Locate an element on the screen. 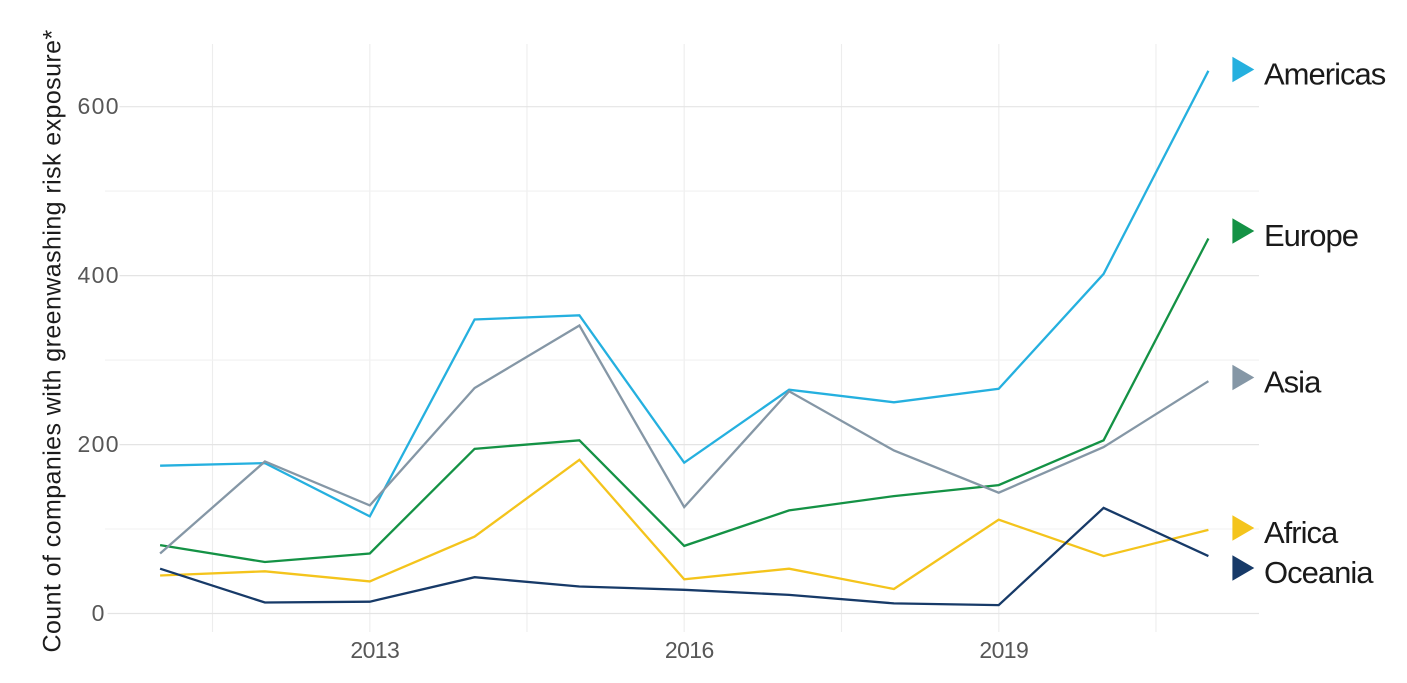 The height and width of the screenshot is (683, 1407). svg-text: 2016 is located at coordinates (689, 650).